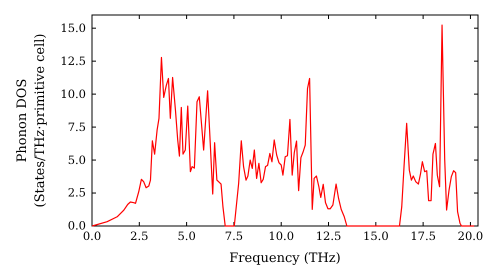 The image size is (500, 280). Describe the element at coordinates (31, 120) in the screenshot. I see `y-axis-title: Phonon DOS (States/THz·primitive cell)` at that location.